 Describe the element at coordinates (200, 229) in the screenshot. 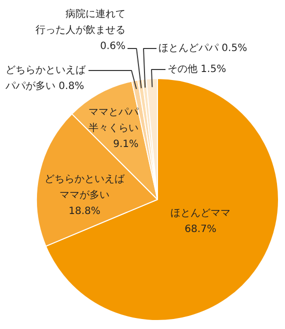

I see `data-label: 68.7%` at that location.